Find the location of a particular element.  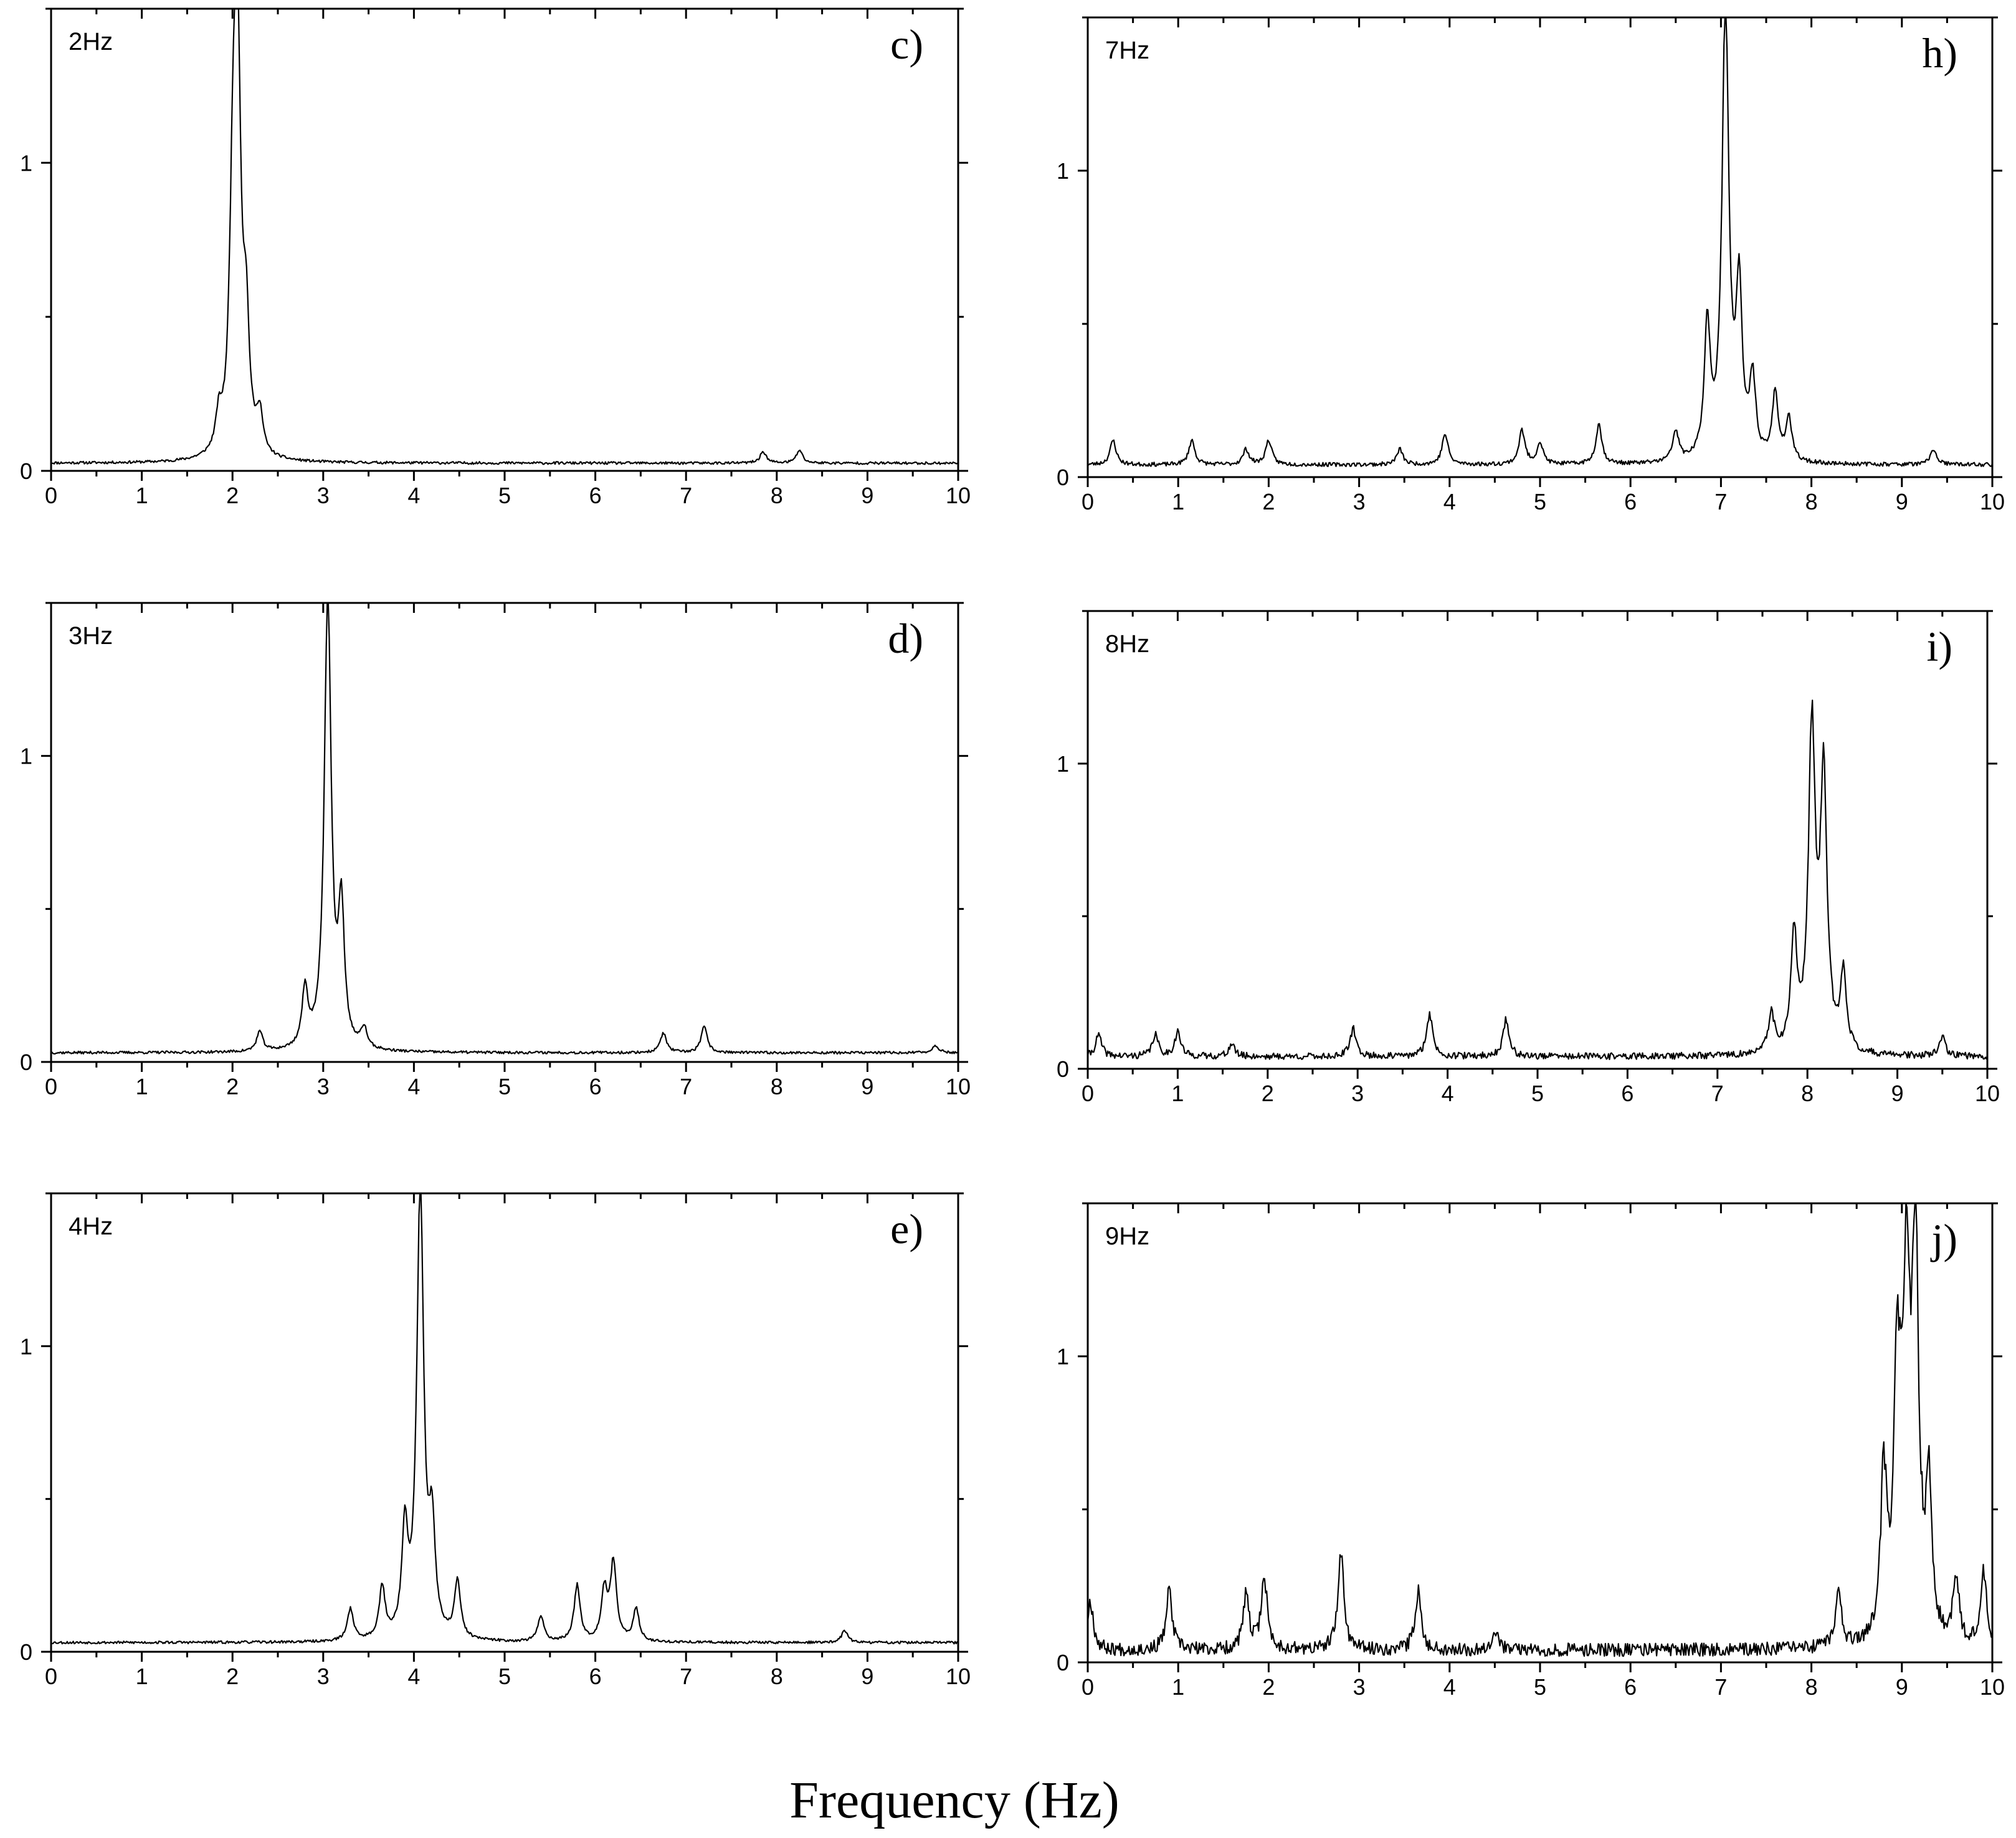

panel-letter: h) is located at coordinates (1940, 53).